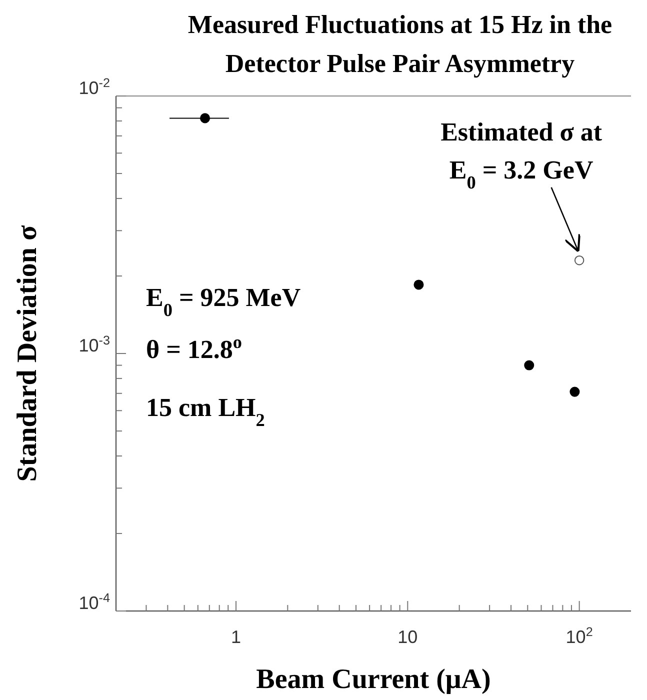 Image resolution: width=647 pixels, height=700 pixels. Describe the element at coordinates (27, 353) in the screenshot. I see `y-axis-title: Standard Deviation σ` at that location.